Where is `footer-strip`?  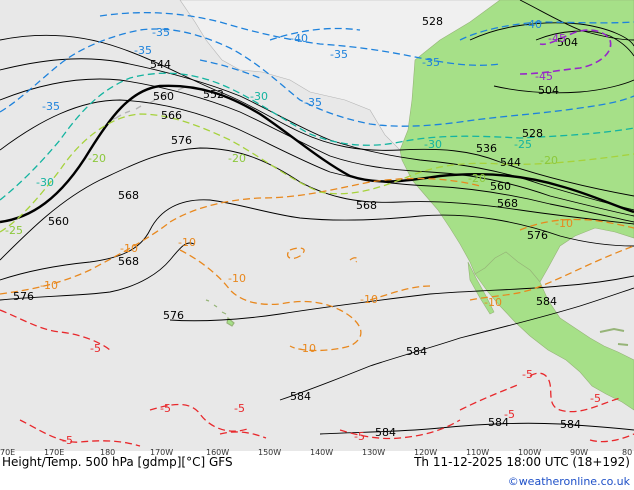
footer-strip is located at coordinates (317, 470).